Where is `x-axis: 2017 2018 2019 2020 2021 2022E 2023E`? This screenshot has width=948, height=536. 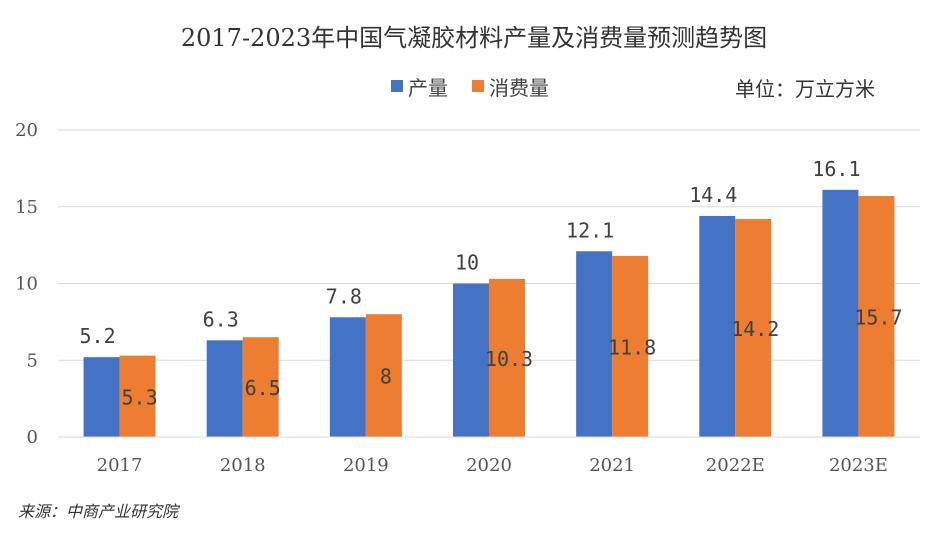 x-axis: 2017 2018 2019 2020 2021 2022E 2023E is located at coordinates (489, 456).